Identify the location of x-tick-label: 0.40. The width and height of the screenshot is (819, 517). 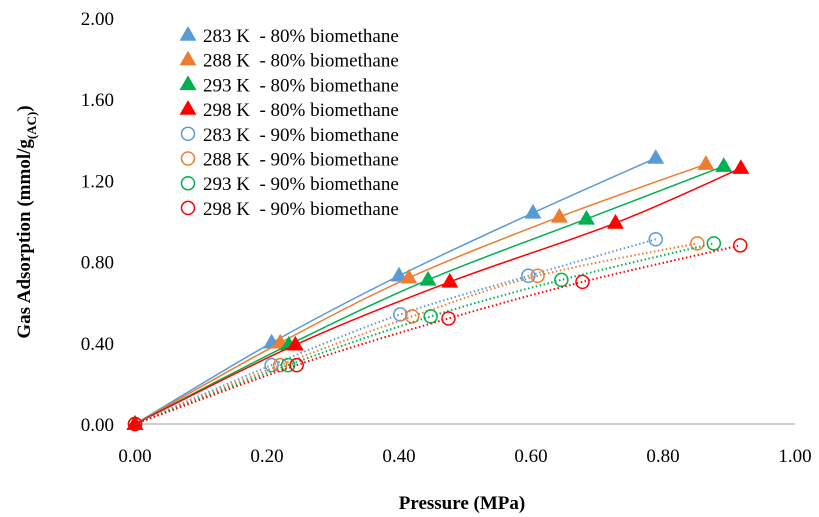
(398, 456).